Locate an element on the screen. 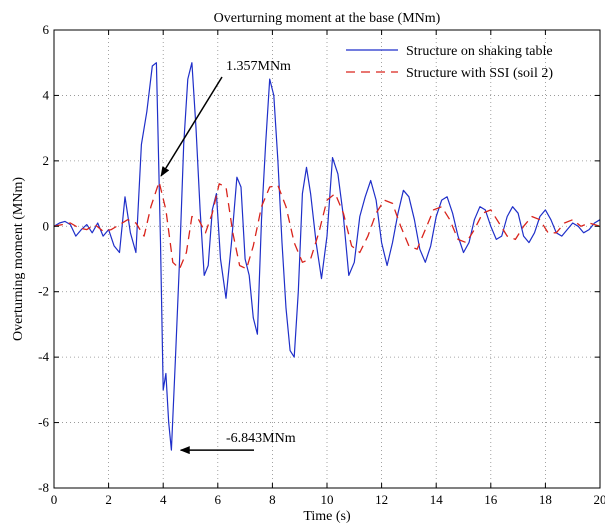 This screenshot has height=526, width=605. x-axis-label: Time (s) is located at coordinates (327, 516).